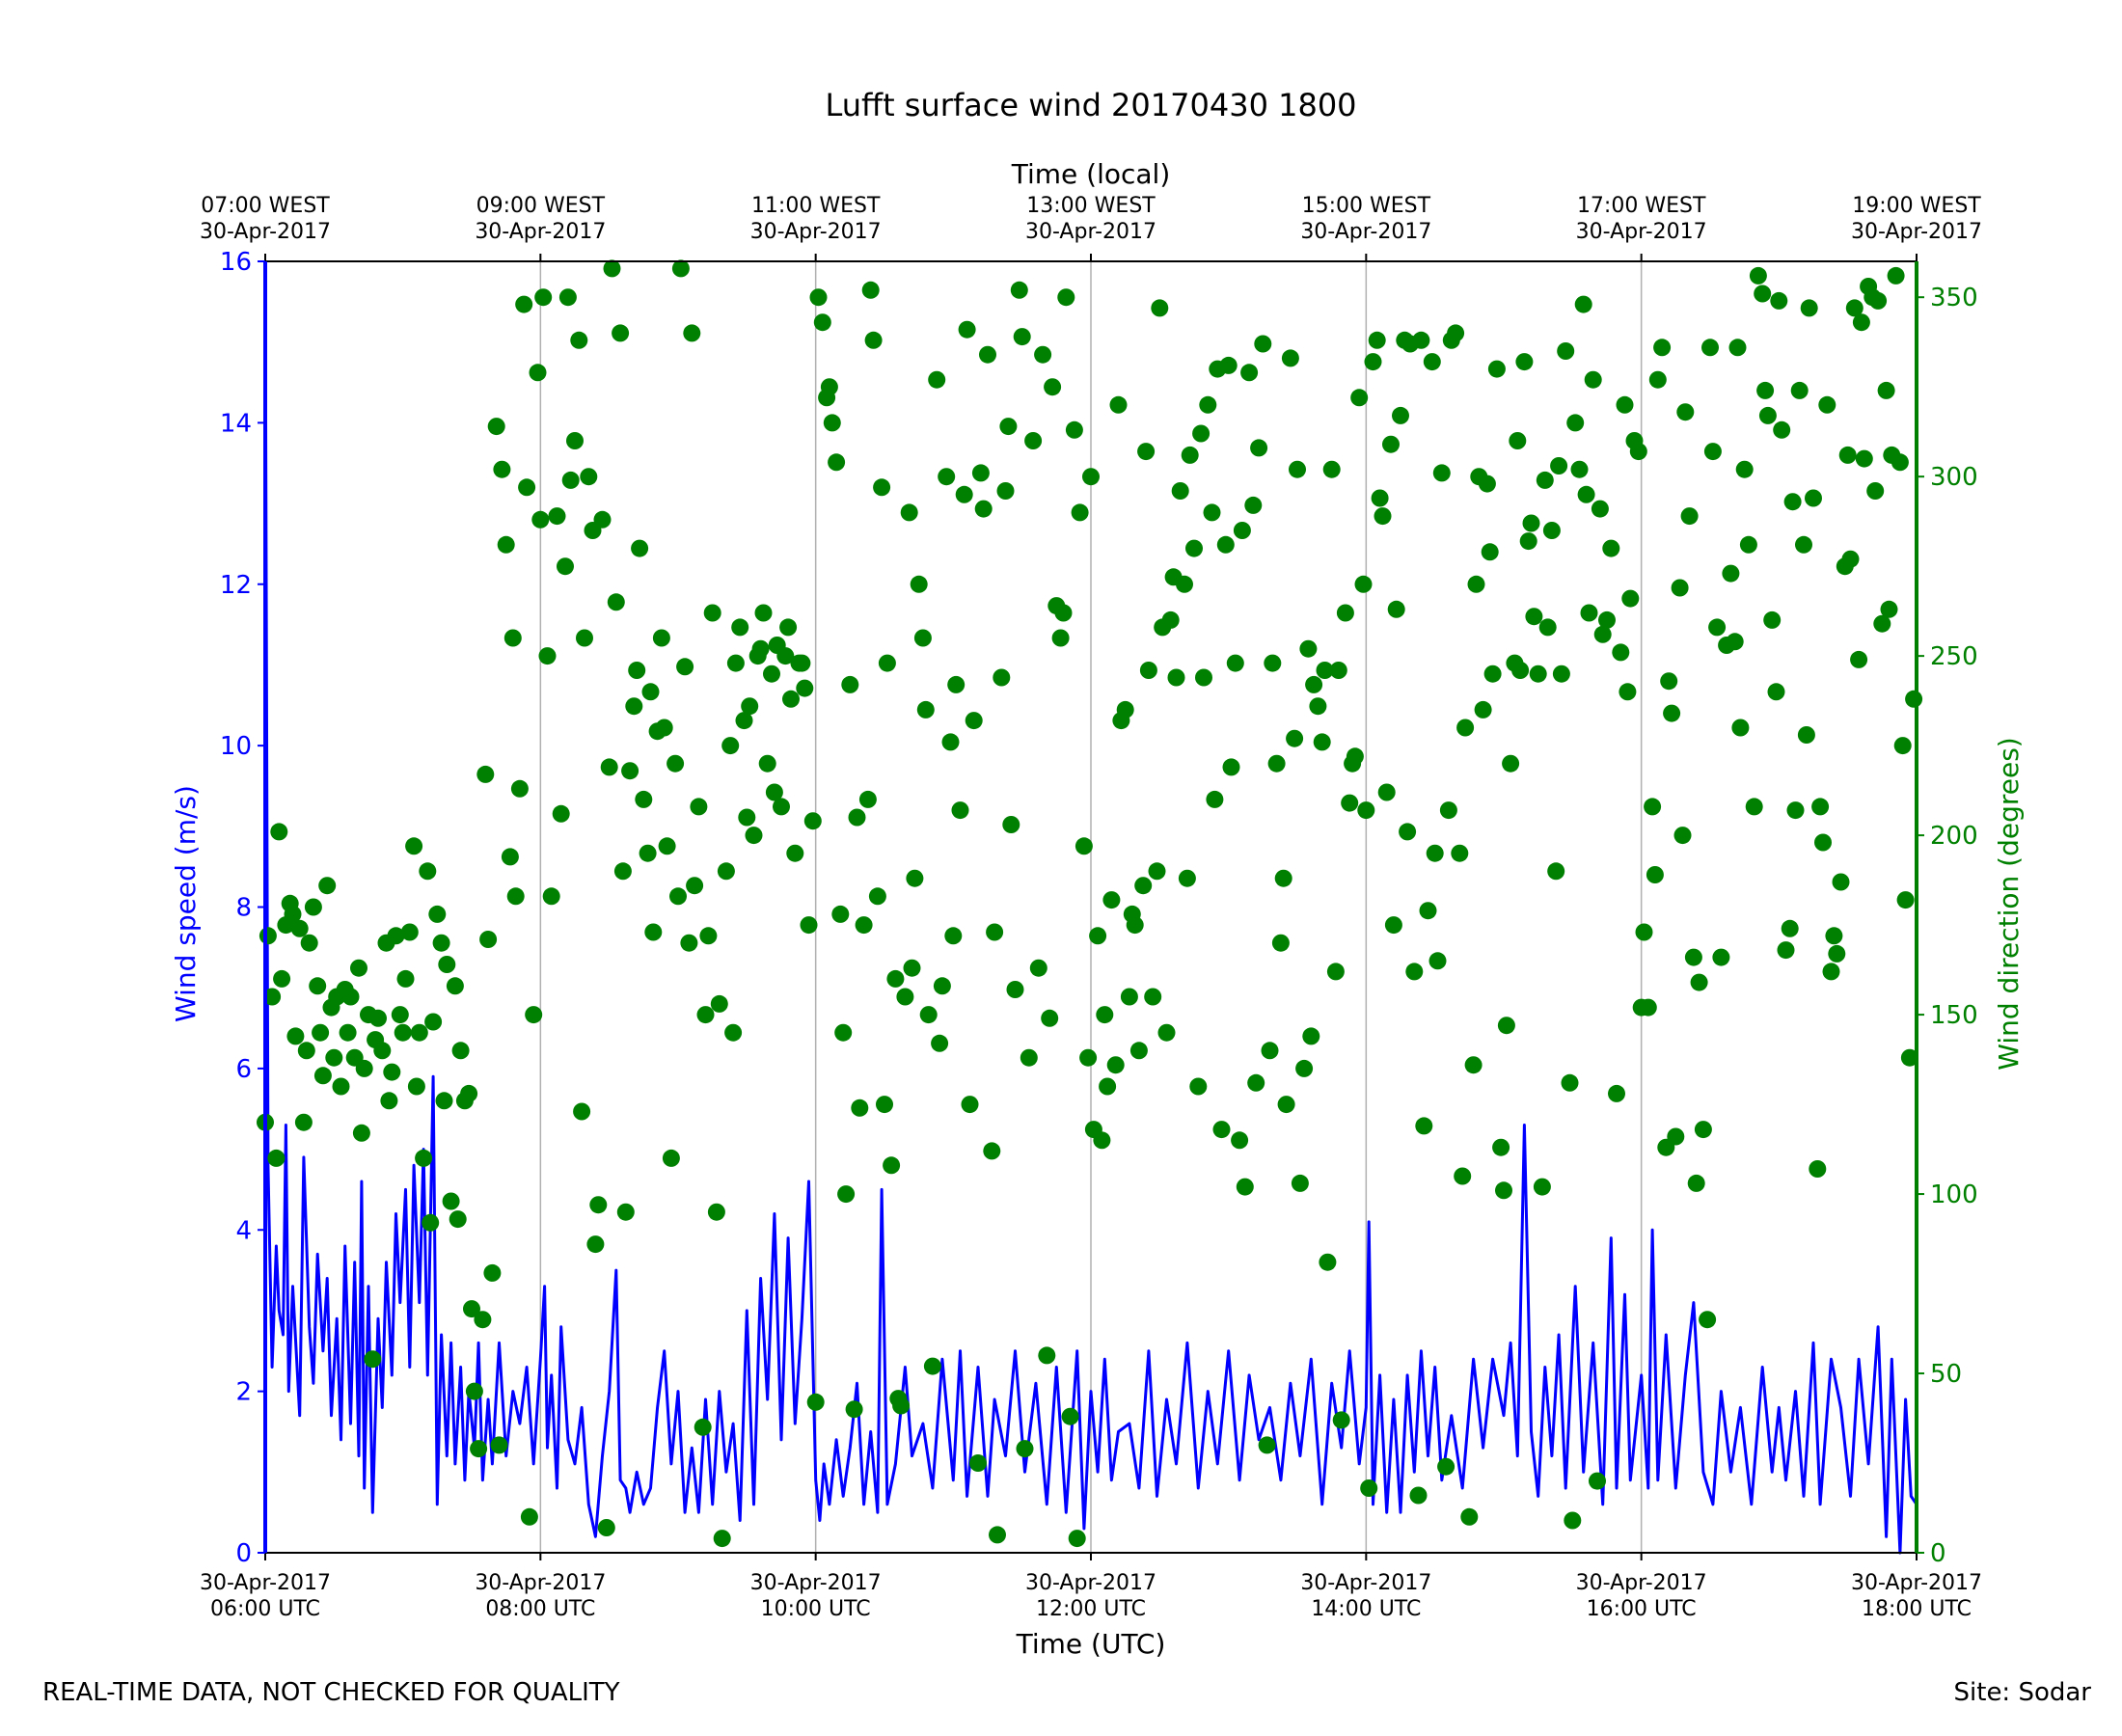 The width and height of the screenshot is (2122, 1736). I want to click on right-tick-label: 0, so click(1938, 1553).